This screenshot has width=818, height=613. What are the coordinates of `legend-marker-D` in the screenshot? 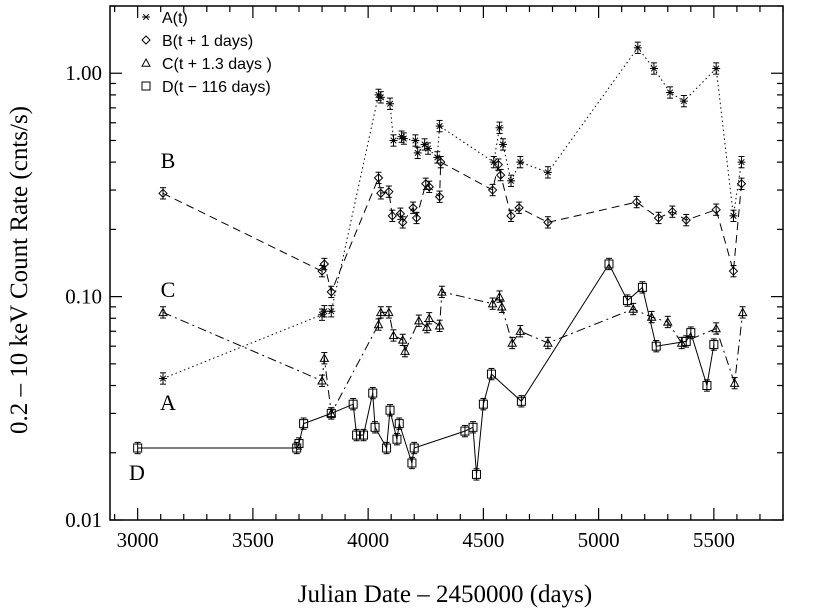 It's located at (146, 86).